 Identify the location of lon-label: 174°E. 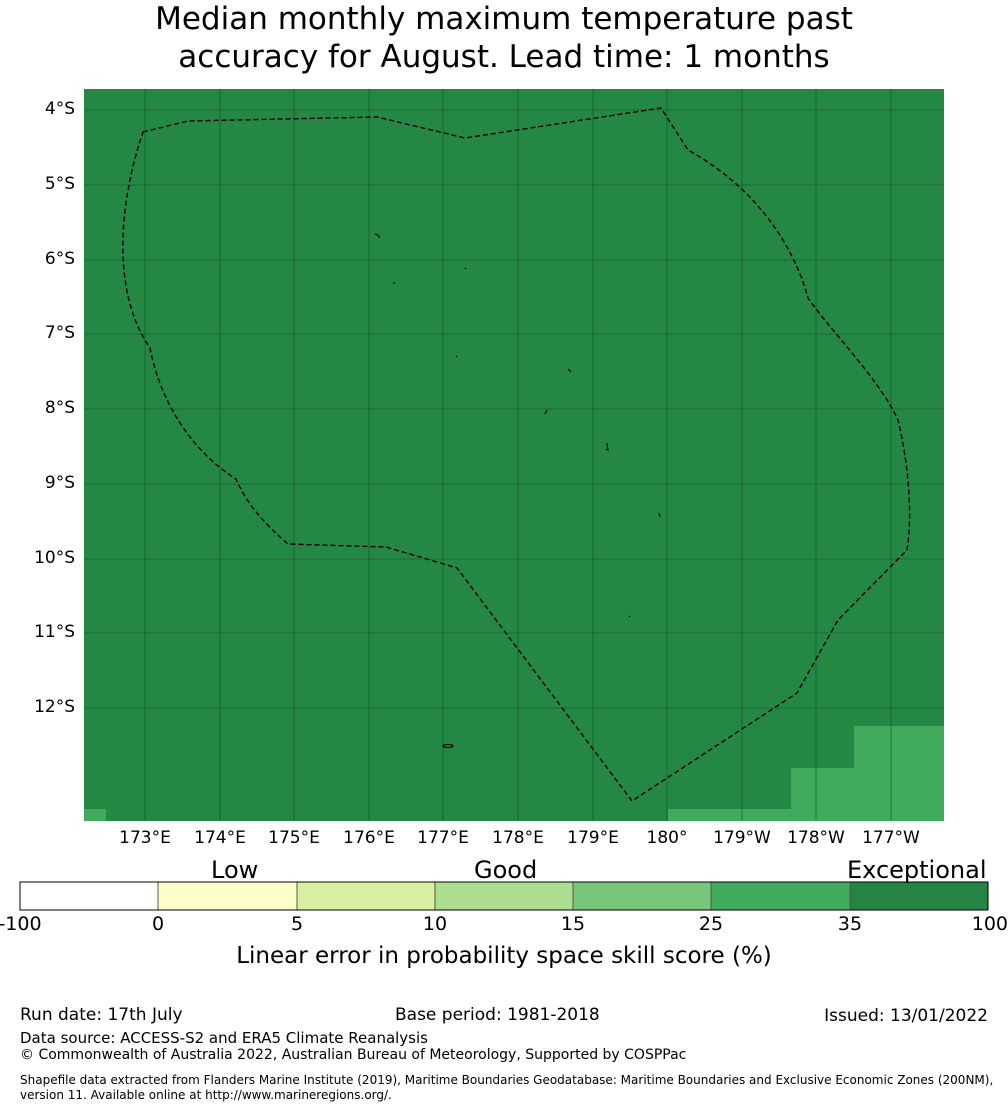
(220, 838).